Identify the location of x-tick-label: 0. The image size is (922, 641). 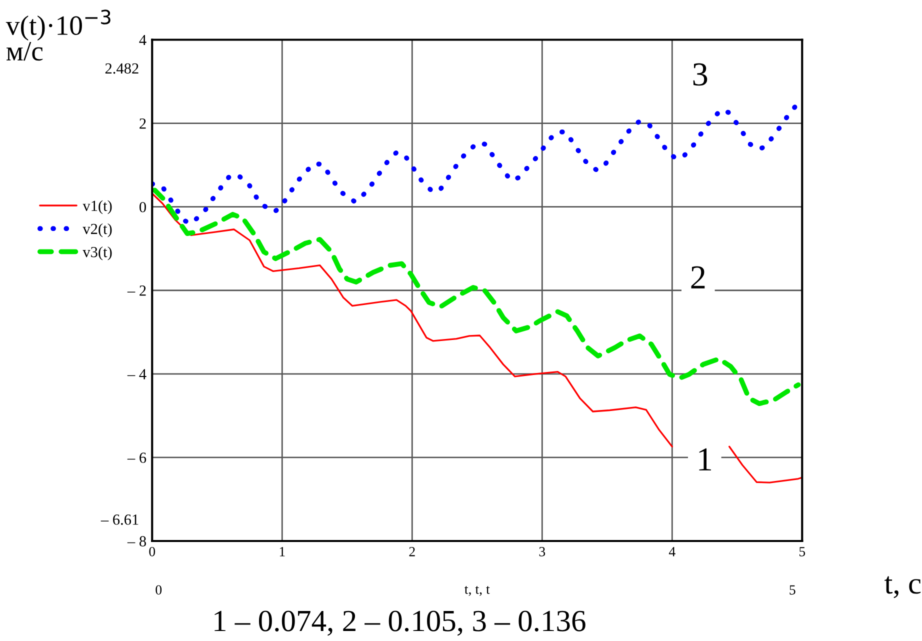
(152, 551).